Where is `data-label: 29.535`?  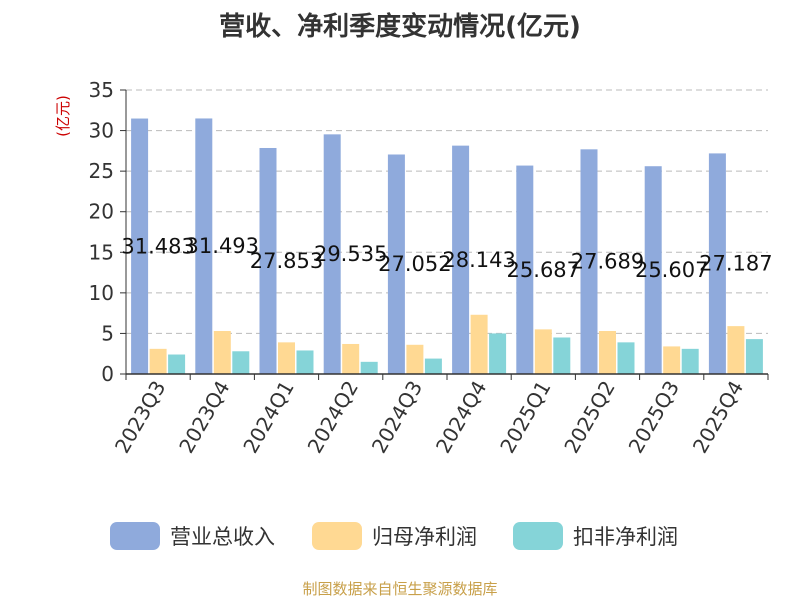
data-label: 29.535 is located at coordinates (350, 254).